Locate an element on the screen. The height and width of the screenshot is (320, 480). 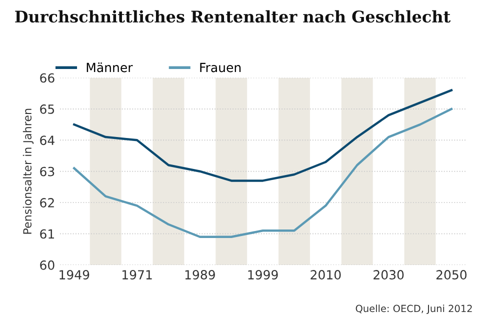
x-tick-label: 2050 is located at coordinates (451, 275).